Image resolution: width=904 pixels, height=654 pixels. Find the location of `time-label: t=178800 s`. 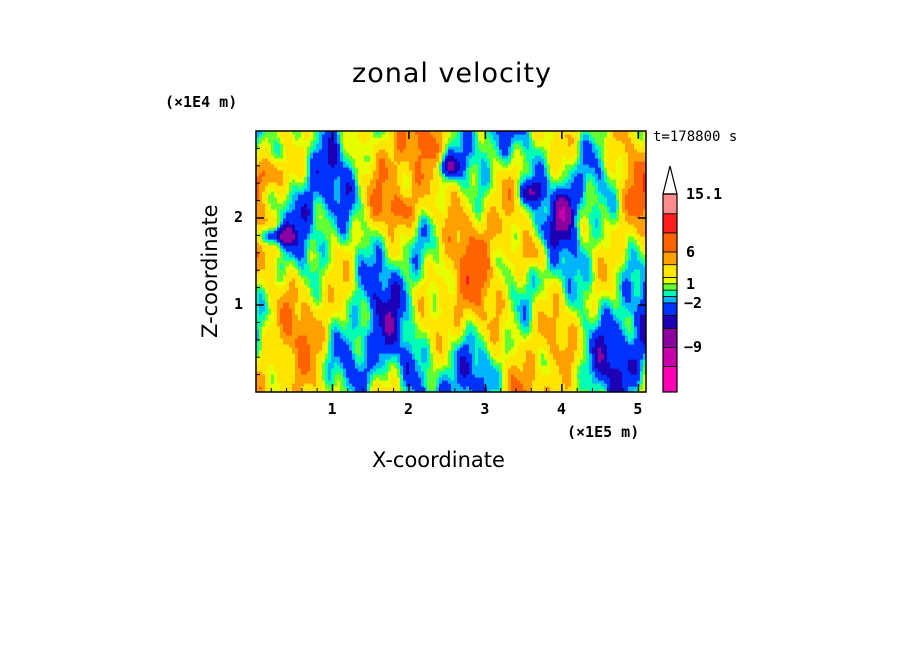

time-label: t=178800 s is located at coordinates (695, 137).